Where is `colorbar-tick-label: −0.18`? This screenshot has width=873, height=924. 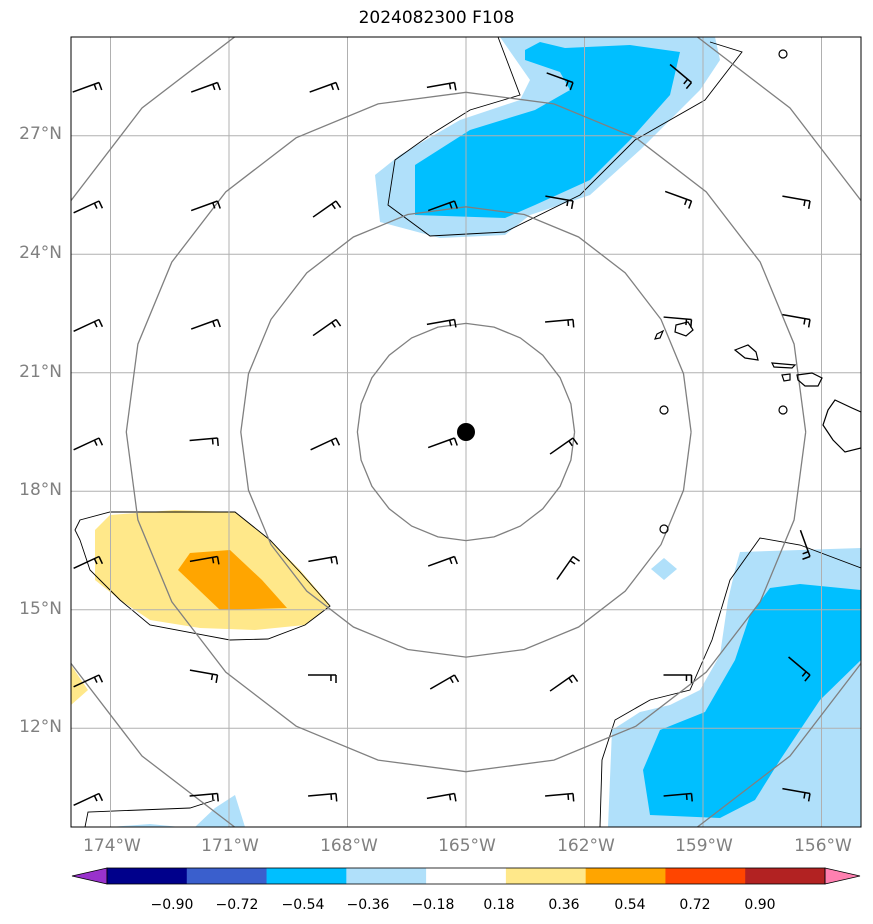 colorbar-tick-label: −0.18 is located at coordinates (433, 905).